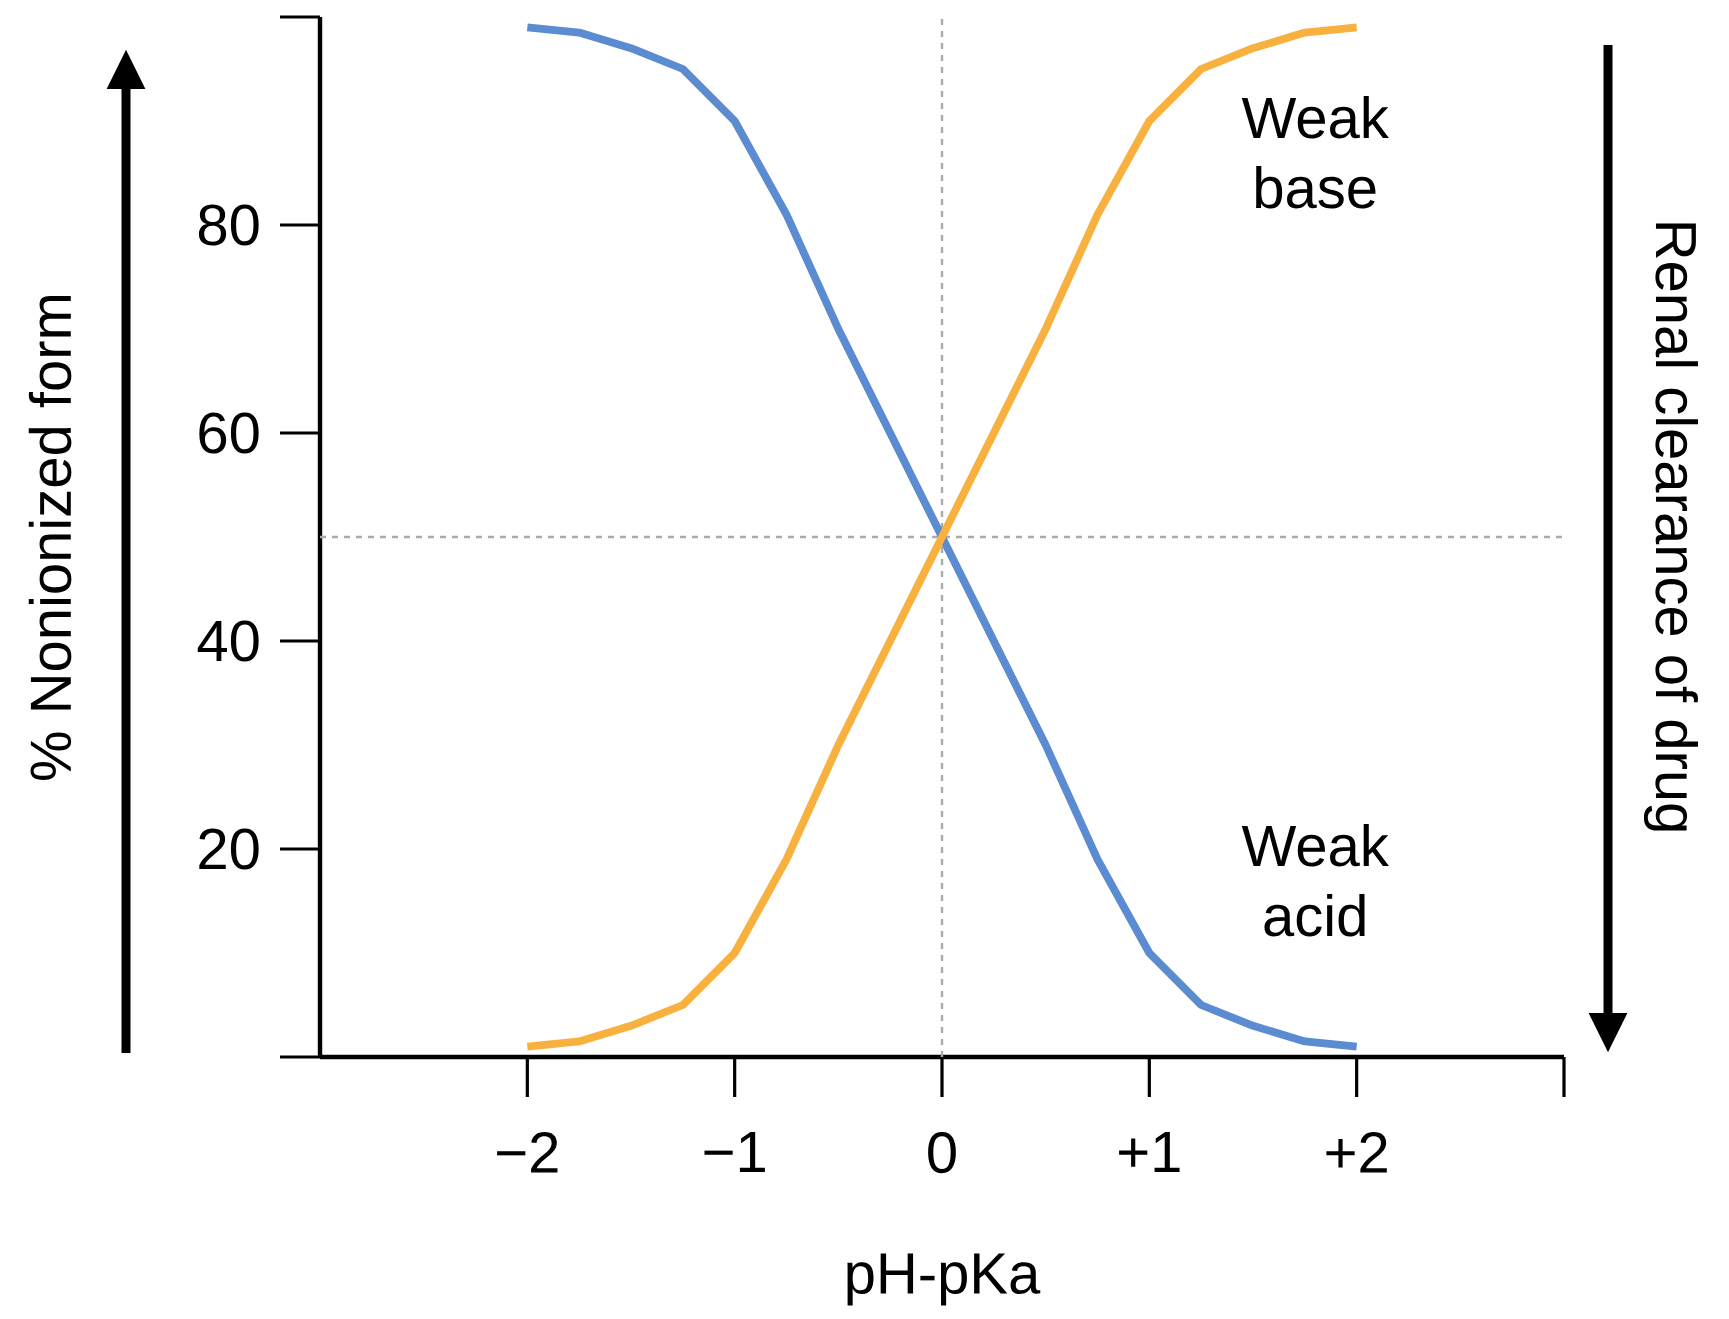 The width and height of the screenshot is (1729, 1319). I want to click on y2-axis-title: Renal clearance of drug, so click(1671, 527).